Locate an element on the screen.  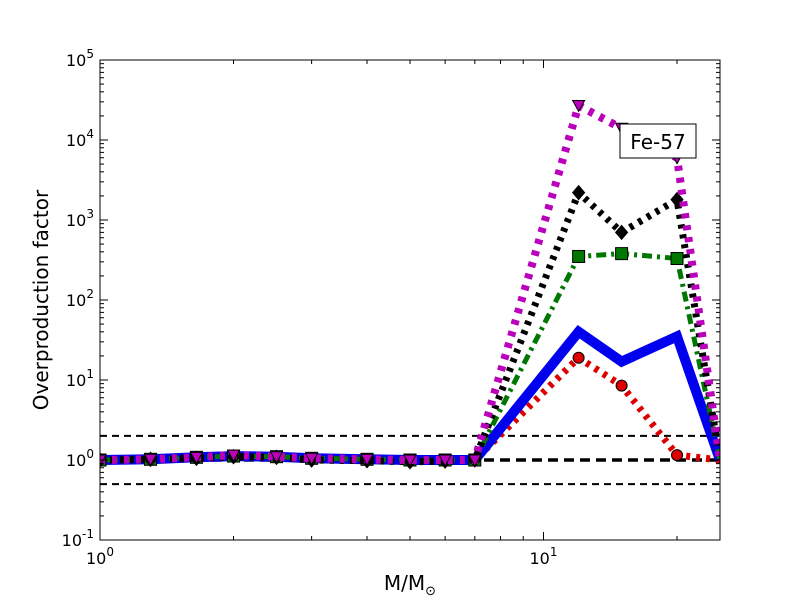
annotation-label: Fe-57 is located at coordinates (657, 142).